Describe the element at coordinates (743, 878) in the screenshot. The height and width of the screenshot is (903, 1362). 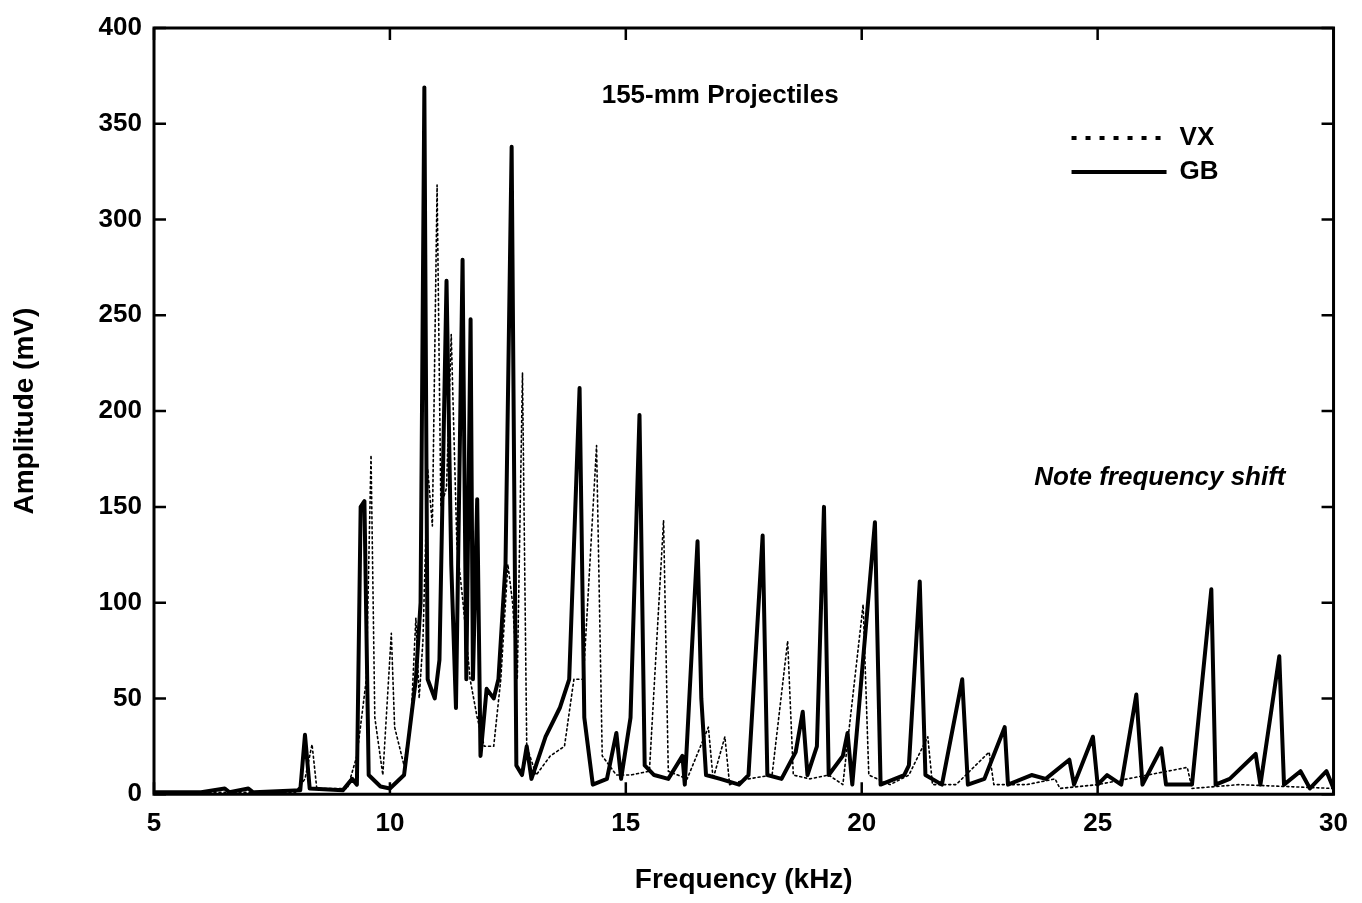
I see `x-axis-title: Frequency (kHz)` at that location.